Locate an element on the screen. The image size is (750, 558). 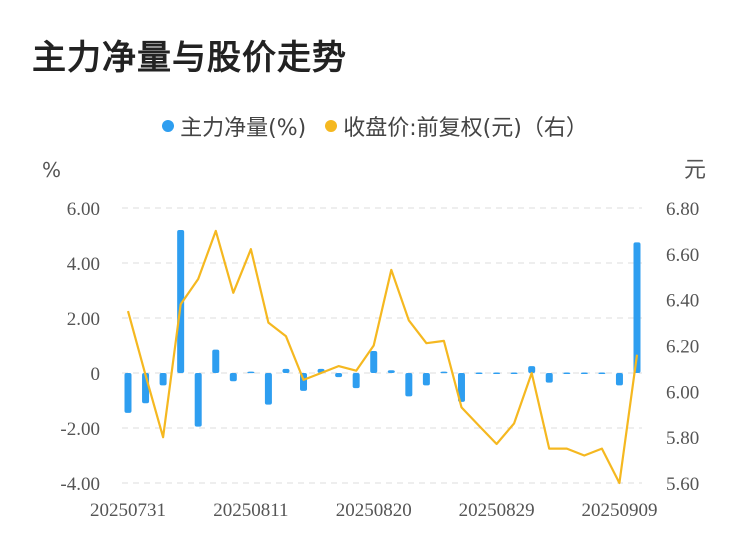
legend-label-close-price: 收盘价:前复权(元)（右） is located at coordinates (465, 128).